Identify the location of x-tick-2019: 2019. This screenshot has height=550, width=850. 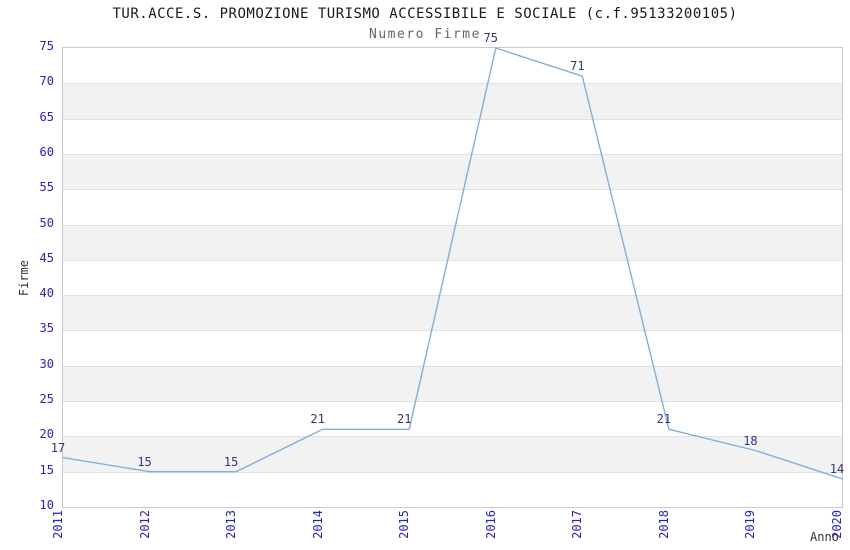
(750, 524).